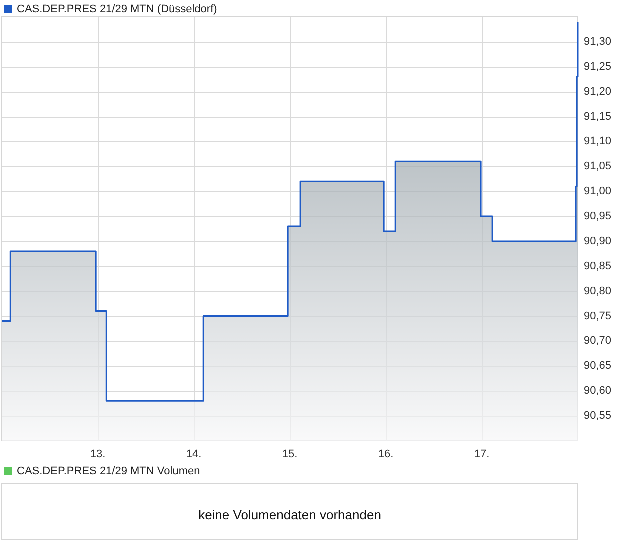  I want to click on y-tick-label: 90,90, so click(598, 241).